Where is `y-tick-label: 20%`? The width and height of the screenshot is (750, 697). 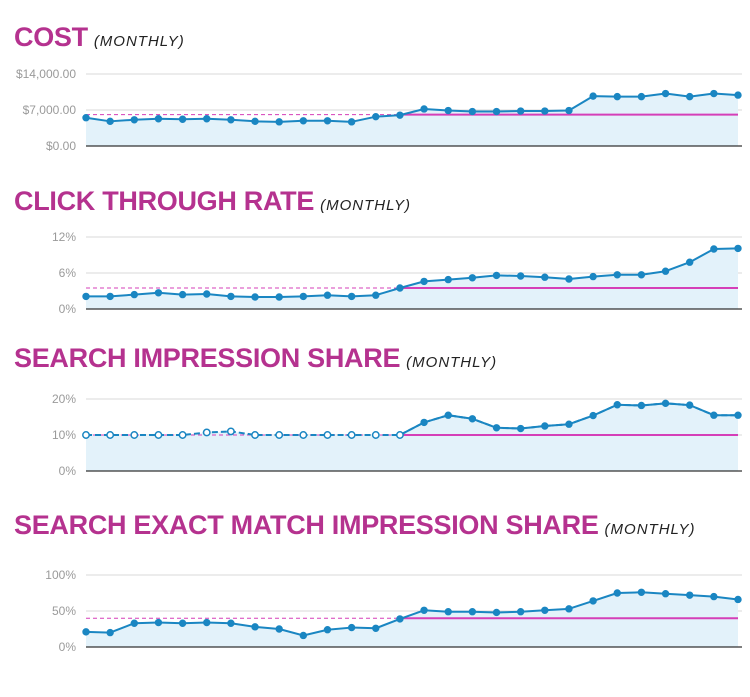
y-tick-label: 20% is located at coordinates (64, 399).